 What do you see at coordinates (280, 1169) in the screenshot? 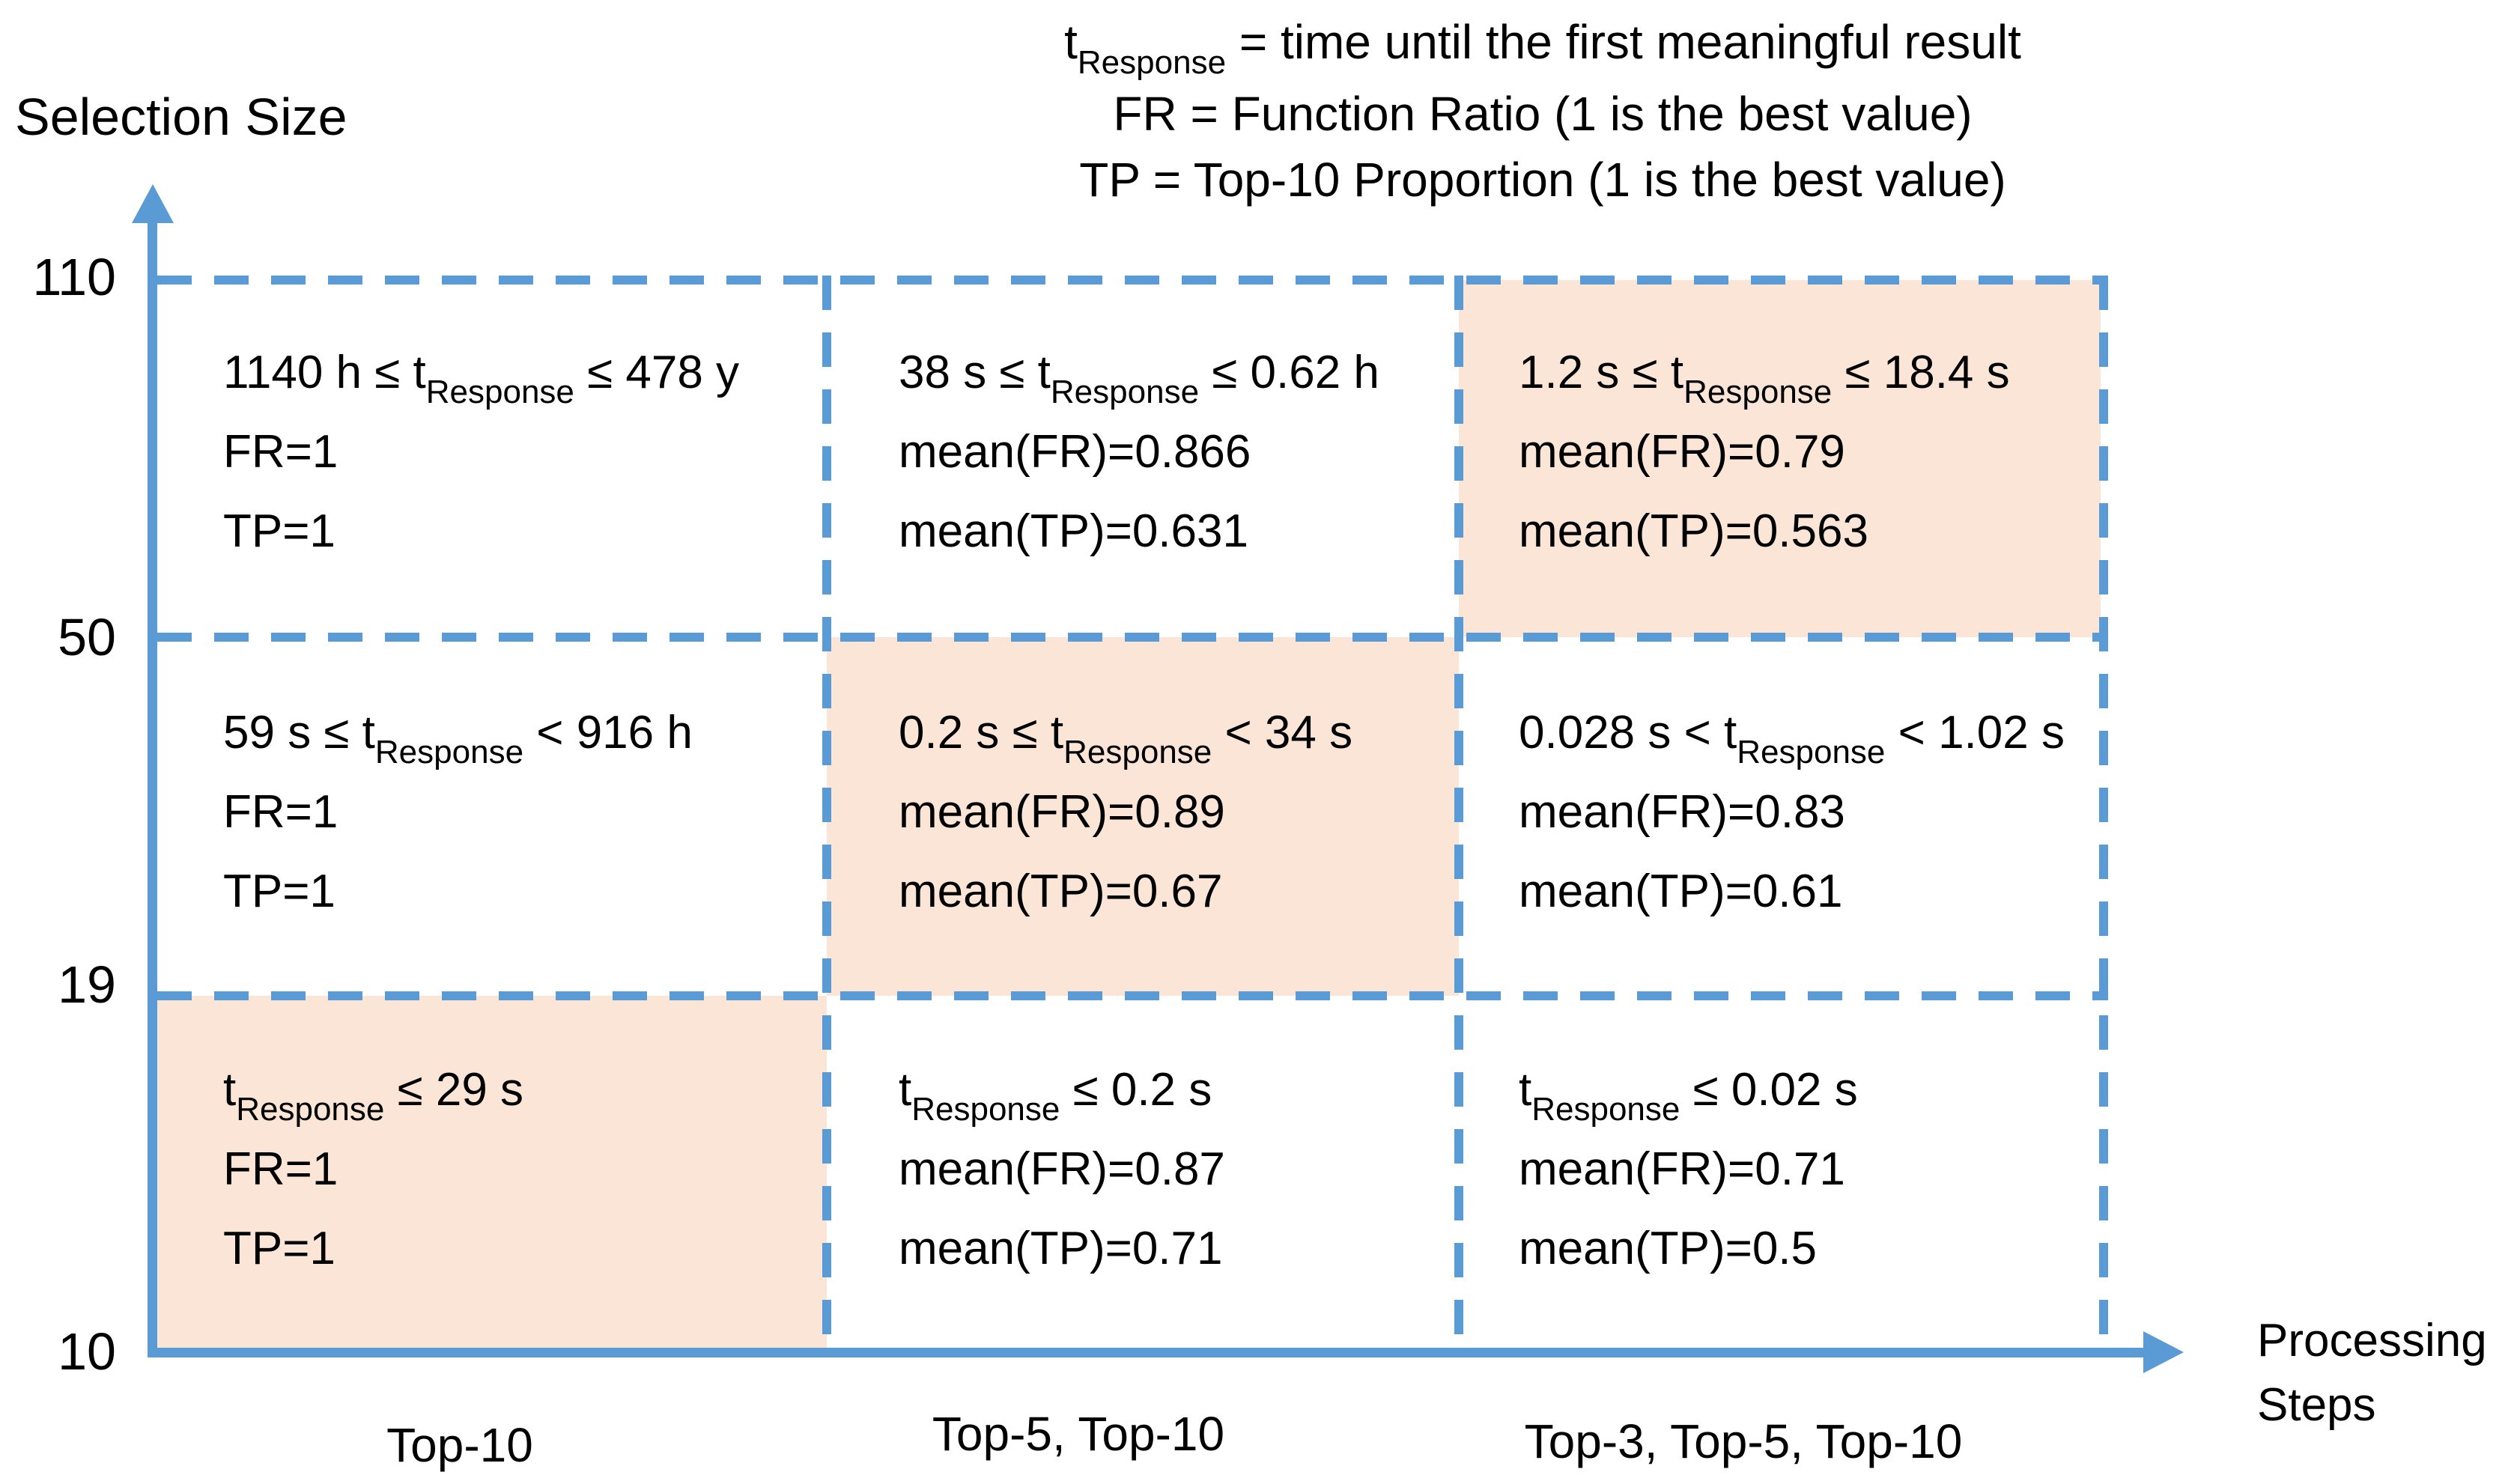
I see `cell-row3-col1-fr: FR=1` at bounding box center [280, 1169].